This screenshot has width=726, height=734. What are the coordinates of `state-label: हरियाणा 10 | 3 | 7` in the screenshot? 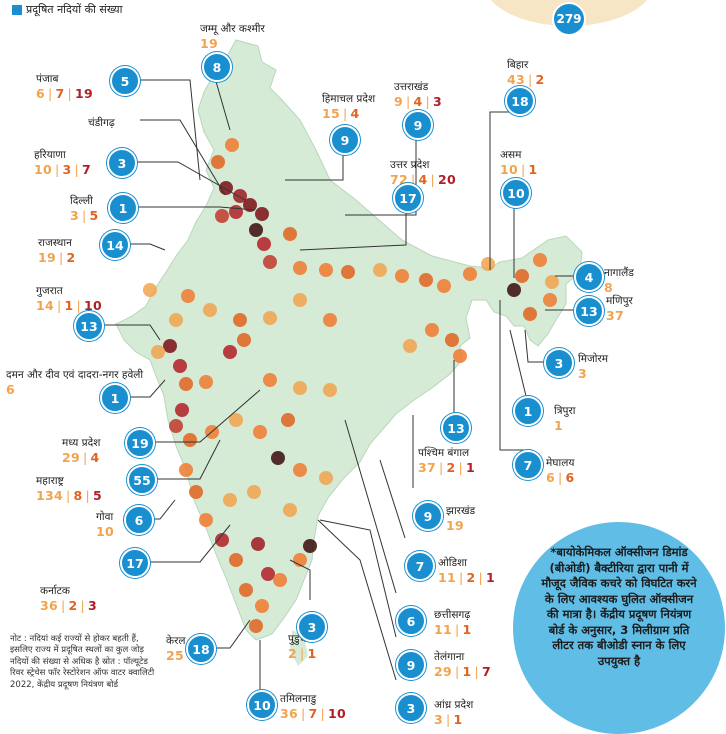 It's located at (62, 162).